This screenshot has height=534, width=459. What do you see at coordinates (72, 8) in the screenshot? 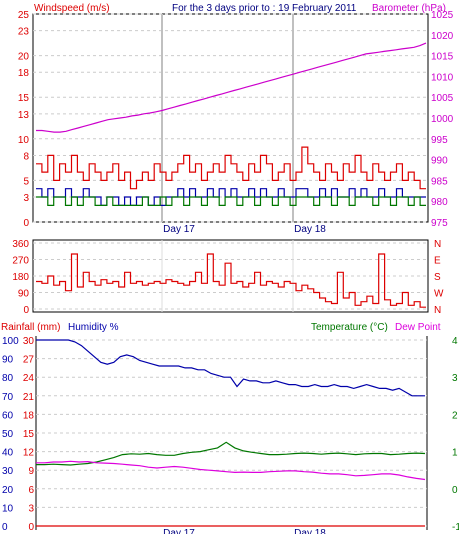
I see `windspeed-axis-title: Windspeed (m/s)` at bounding box center [72, 8].